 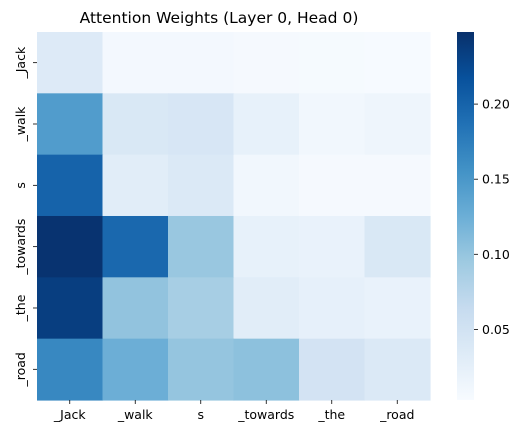 I want to click on x-tick-label: _road, so click(x=396, y=414).